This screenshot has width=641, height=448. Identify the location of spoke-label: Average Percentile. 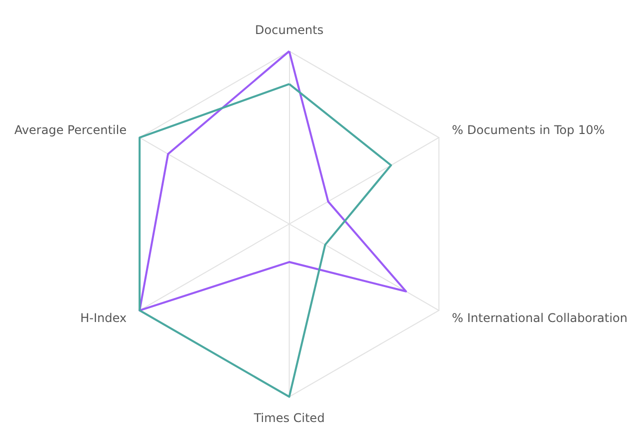
(70, 130).